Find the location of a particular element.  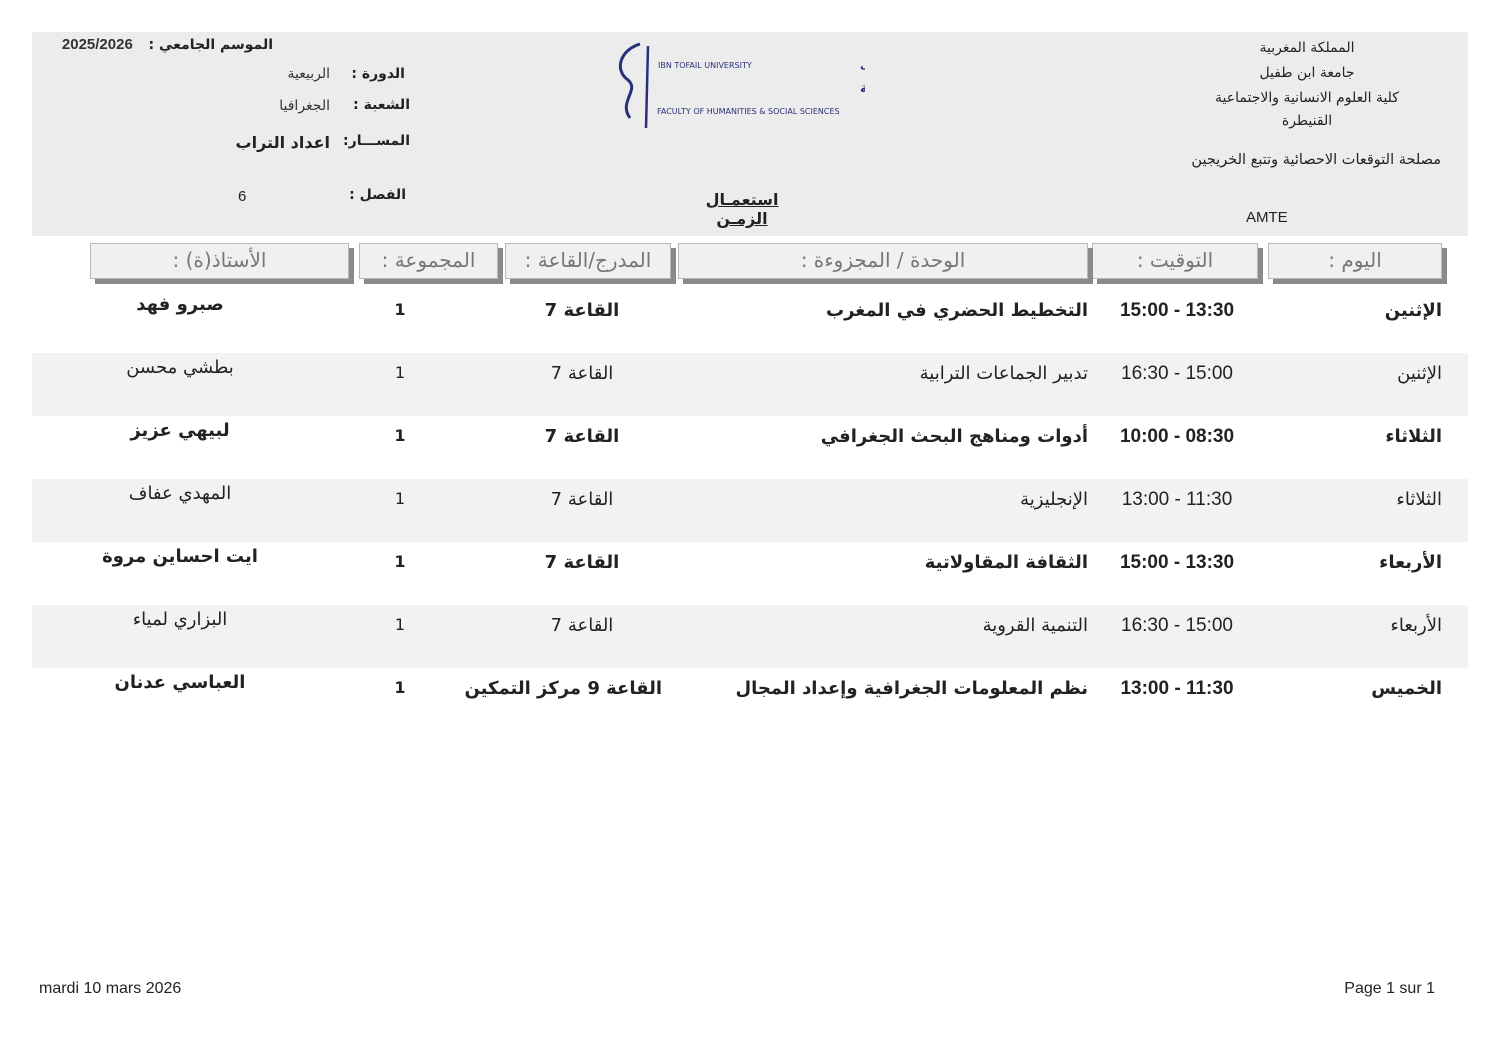

semester-label: الفصل : is located at coordinates (377, 195).